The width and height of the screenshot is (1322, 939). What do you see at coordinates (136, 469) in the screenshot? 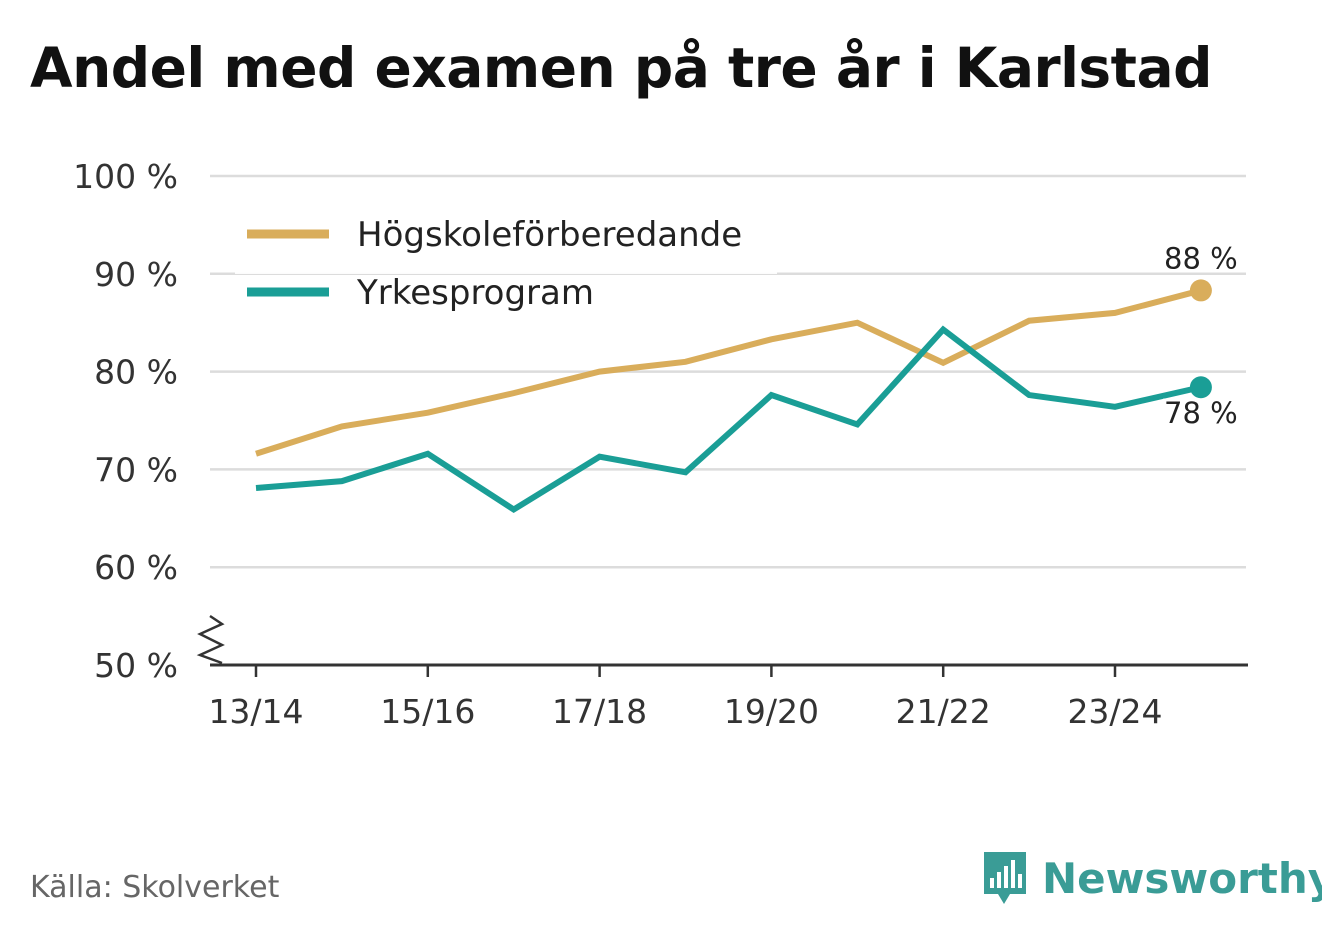
I see `y-tick-label: 70 %` at bounding box center [136, 469].